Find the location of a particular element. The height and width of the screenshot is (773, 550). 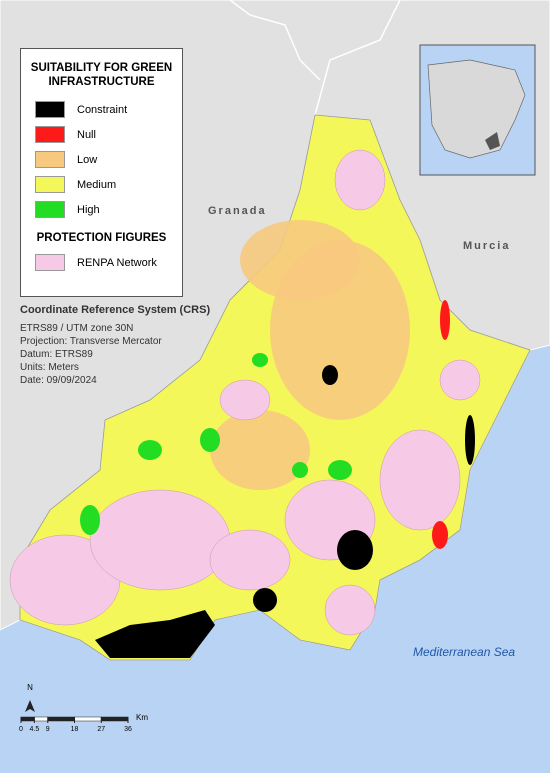

crs-line: Units: Meters is located at coordinates (49, 367).